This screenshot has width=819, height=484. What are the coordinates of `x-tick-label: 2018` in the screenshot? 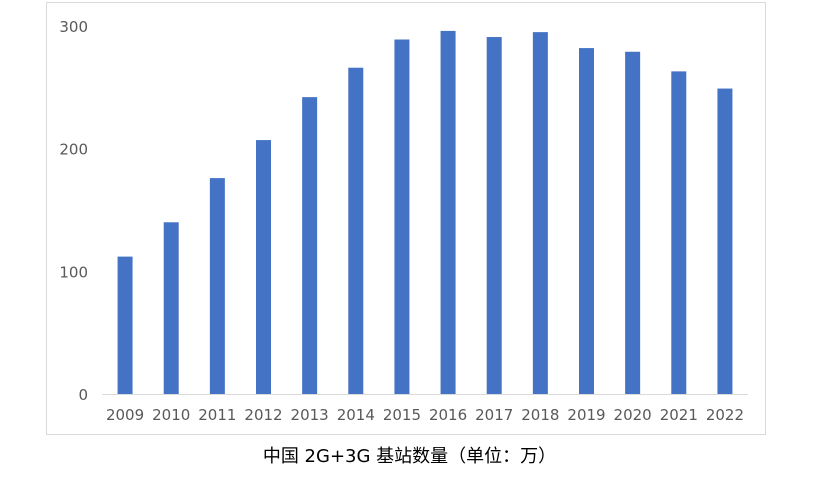 It's located at (540, 415).